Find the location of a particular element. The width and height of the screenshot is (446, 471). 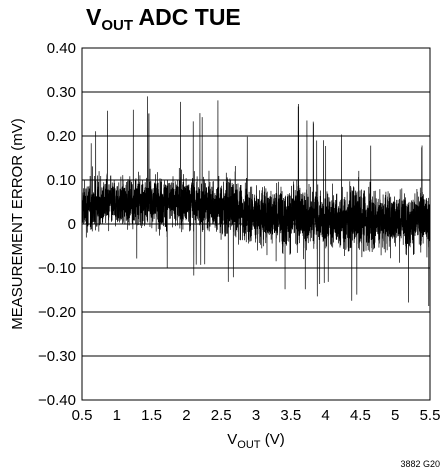

x-label-main: V is located at coordinates (232, 439).